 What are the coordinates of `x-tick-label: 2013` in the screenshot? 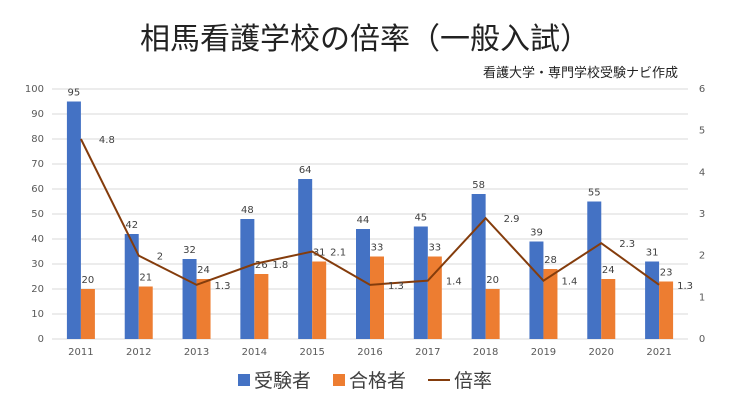 It's located at (196, 352).